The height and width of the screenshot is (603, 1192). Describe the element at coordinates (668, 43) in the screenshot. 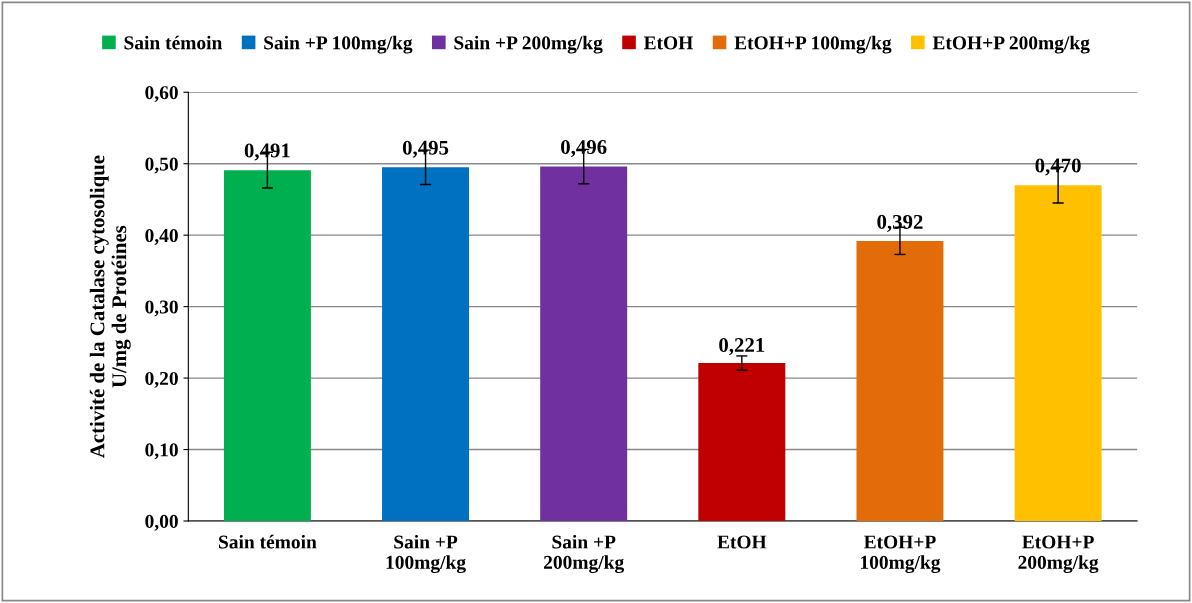

I see `legend-label: EtOH` at that location.